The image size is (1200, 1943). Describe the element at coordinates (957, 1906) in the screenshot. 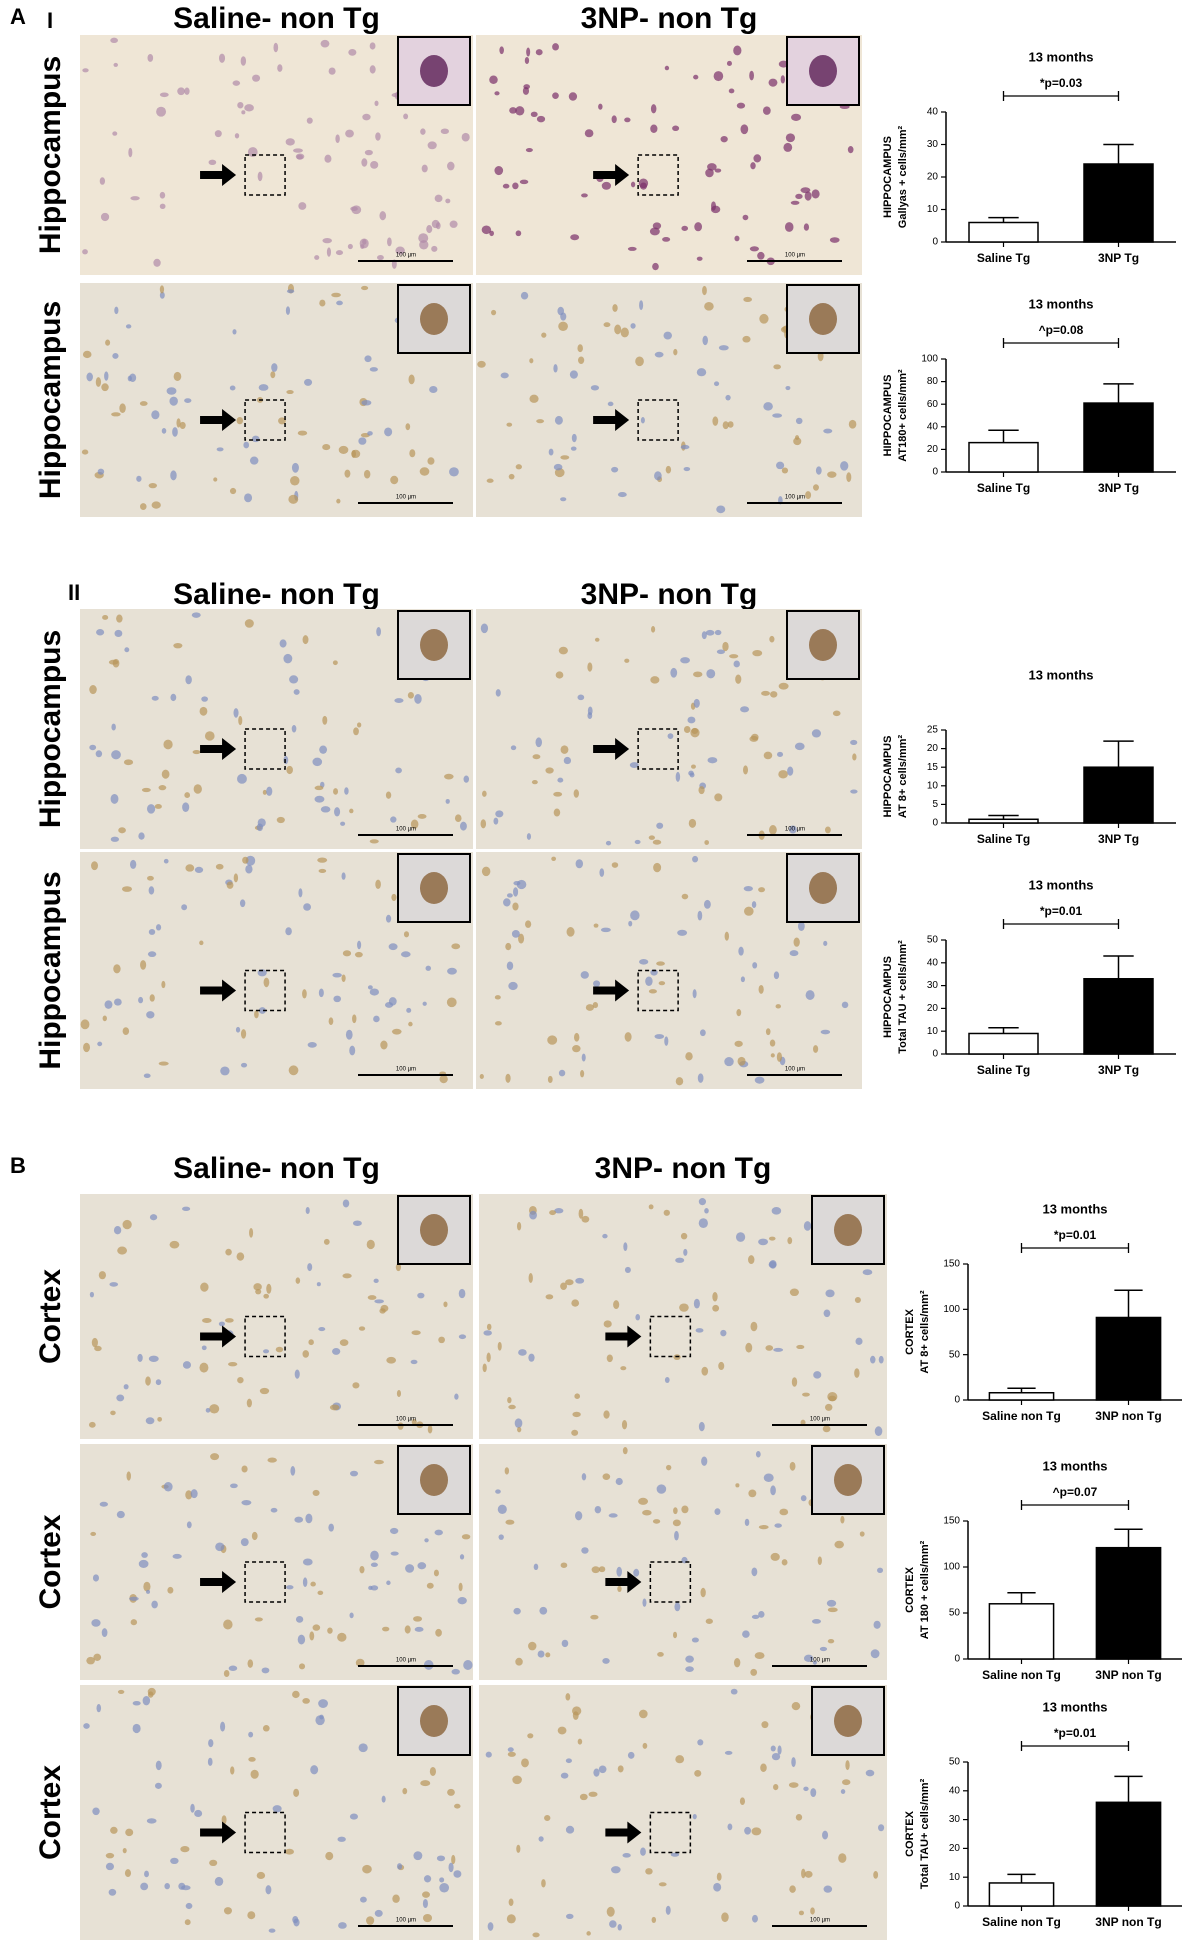

I see `y-tick-label: 0` at that location.